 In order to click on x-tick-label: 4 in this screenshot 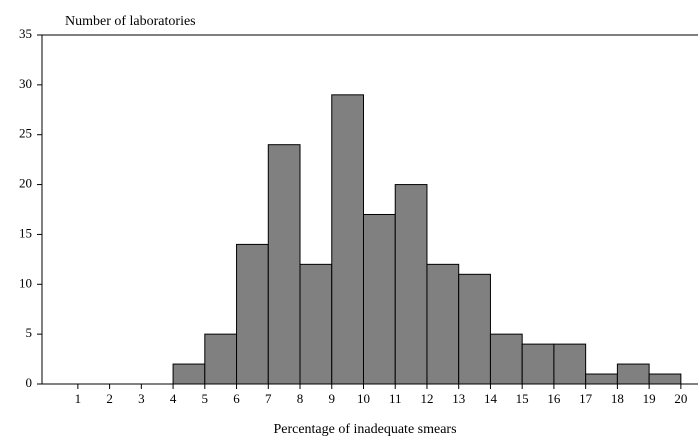, I will do `click(173, 398)`.